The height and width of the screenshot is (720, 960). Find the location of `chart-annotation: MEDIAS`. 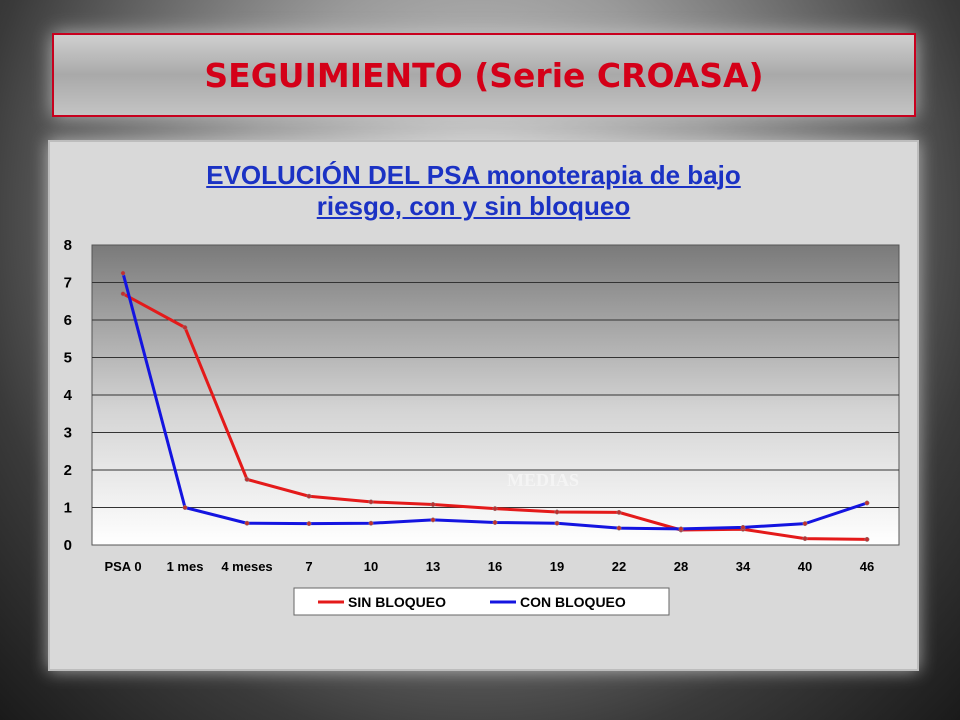

chart-annotation: MEDIAS is located at coordinates (543, 480).